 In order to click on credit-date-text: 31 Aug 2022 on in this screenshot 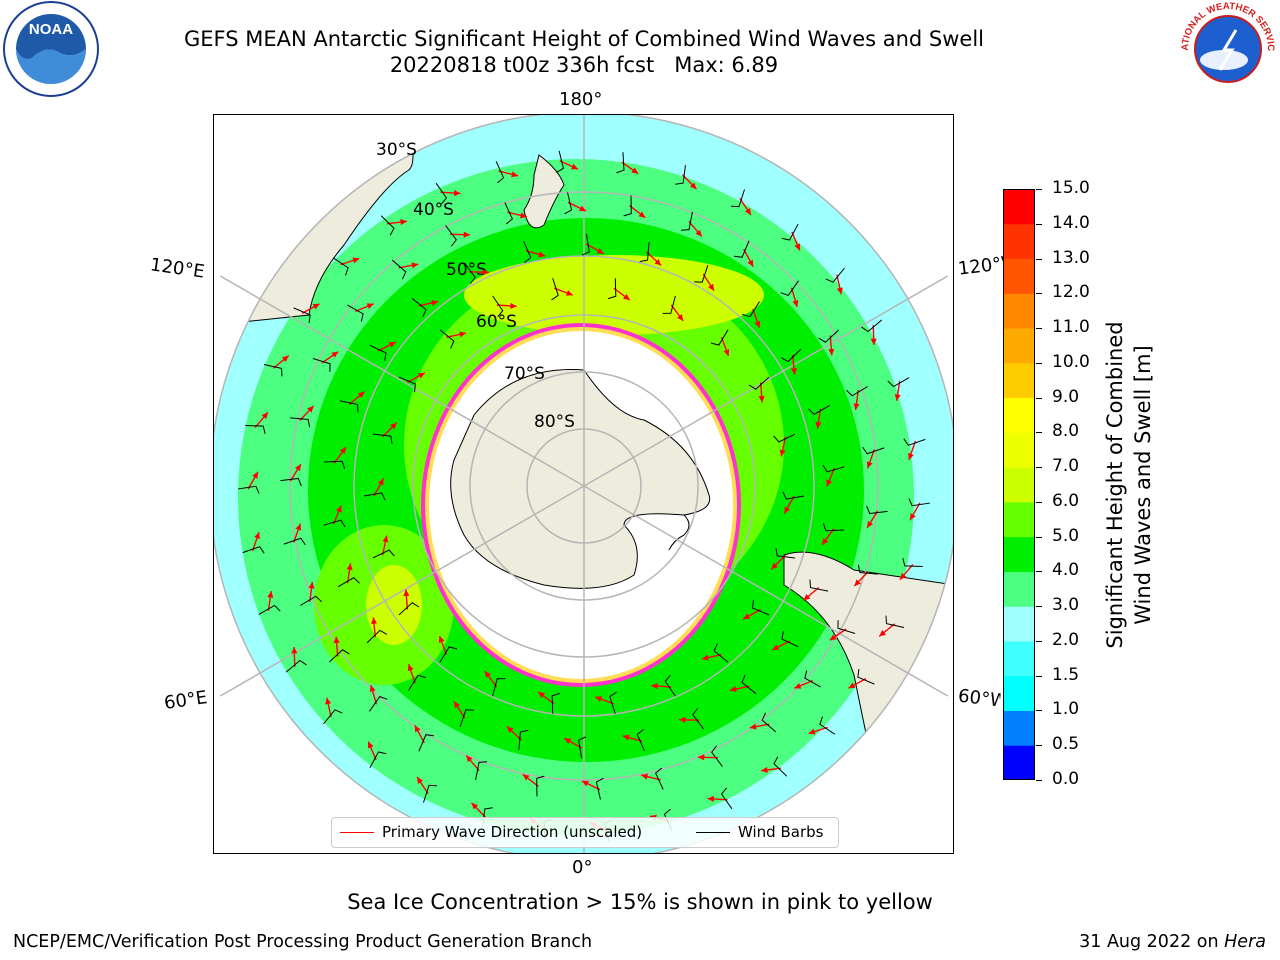, I will do `click(1152, 942)`.